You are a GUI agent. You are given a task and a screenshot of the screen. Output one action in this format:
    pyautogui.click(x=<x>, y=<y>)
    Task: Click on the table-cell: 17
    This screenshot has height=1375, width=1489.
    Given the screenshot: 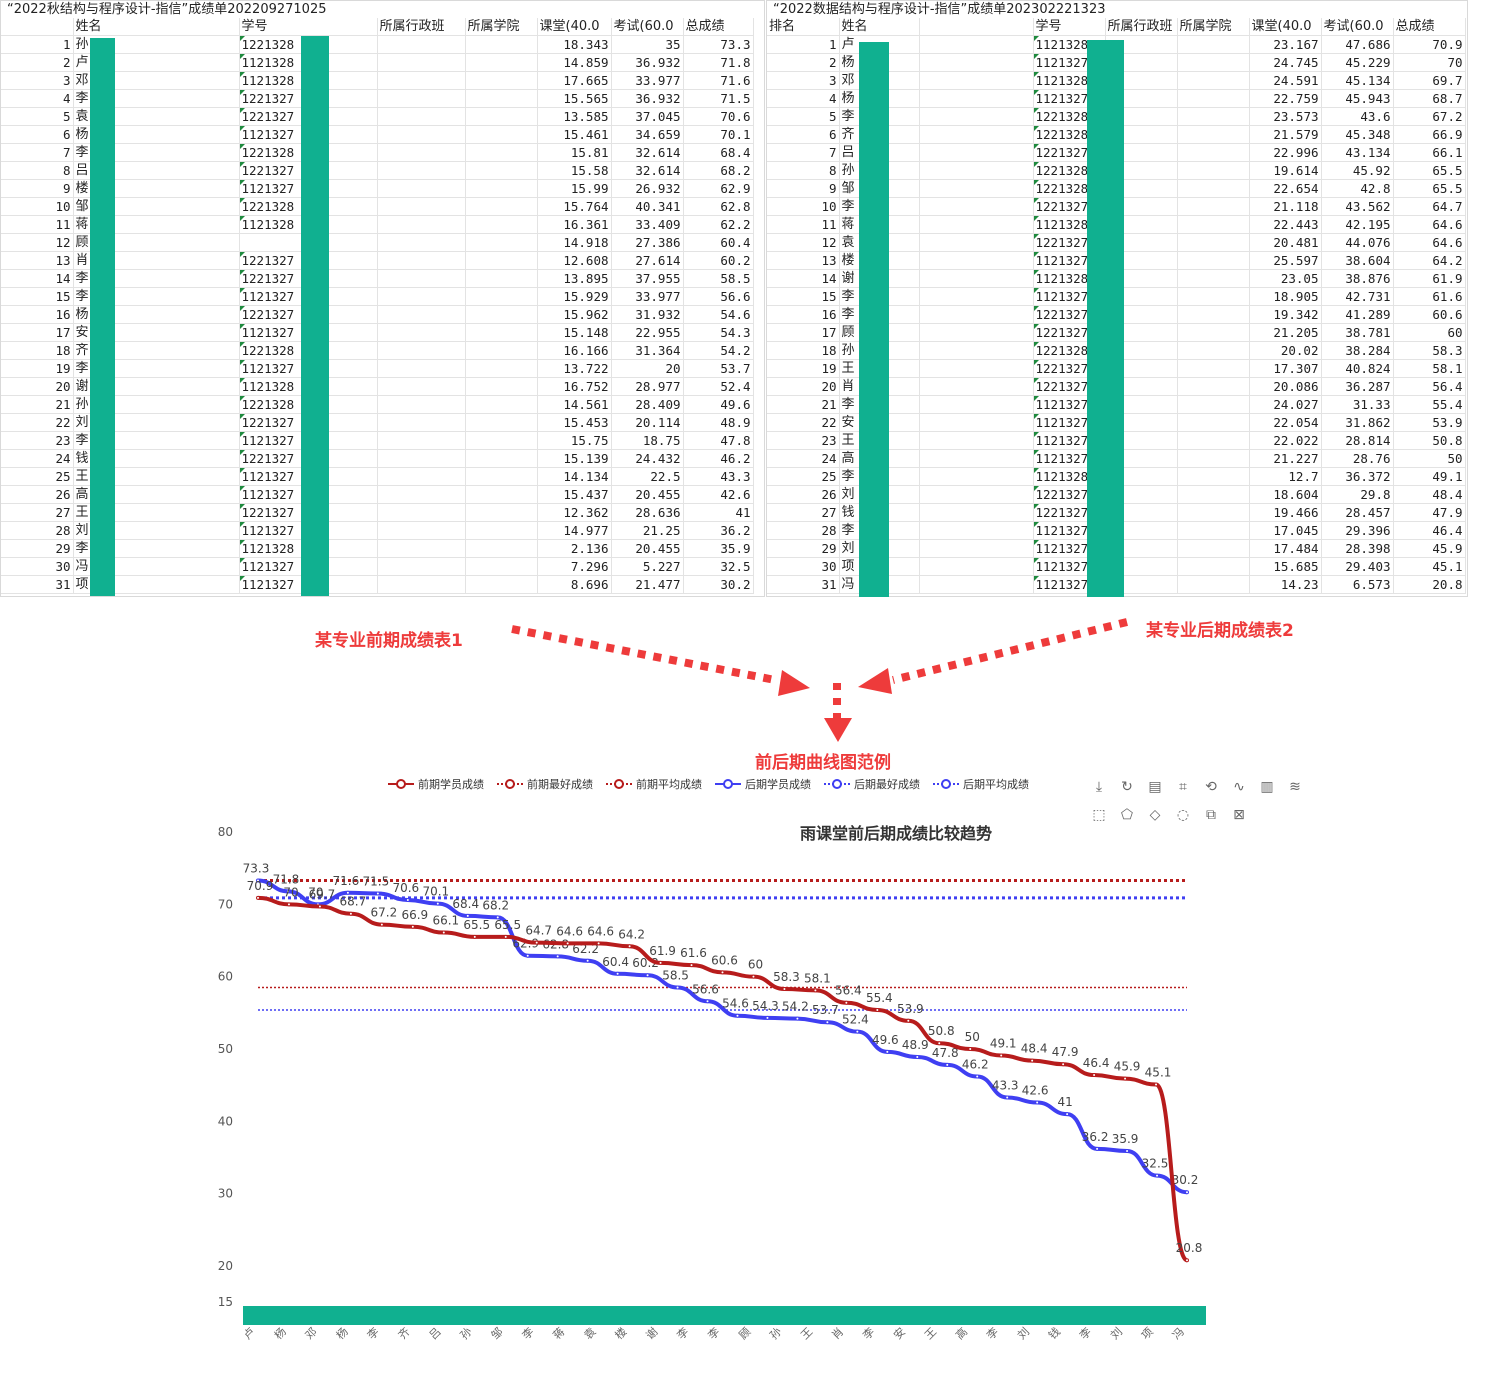 What is the action you would take?
    pyautogui.click(x=37, y=332)
    